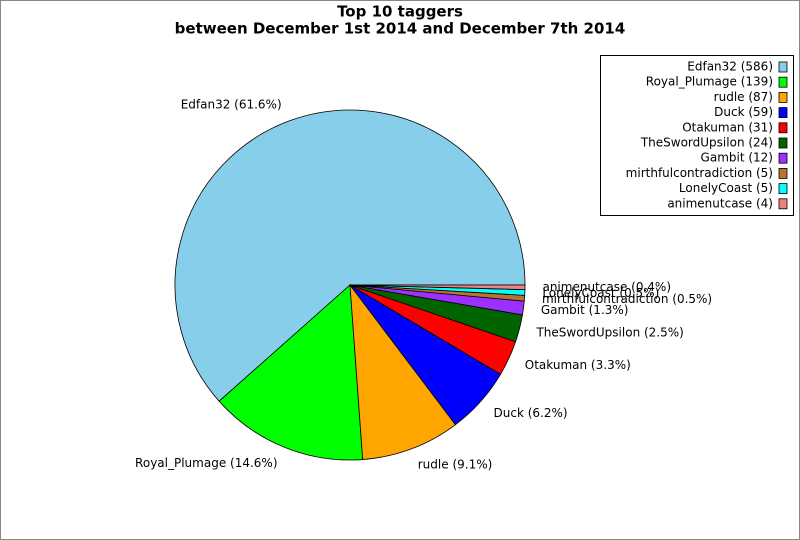 This screenshot has height=540, width=800. What do you see at coordinates (720, 203) in the screenshot?
I see `legend-label: animenutcase (4)` at bounding box center [720, 203].